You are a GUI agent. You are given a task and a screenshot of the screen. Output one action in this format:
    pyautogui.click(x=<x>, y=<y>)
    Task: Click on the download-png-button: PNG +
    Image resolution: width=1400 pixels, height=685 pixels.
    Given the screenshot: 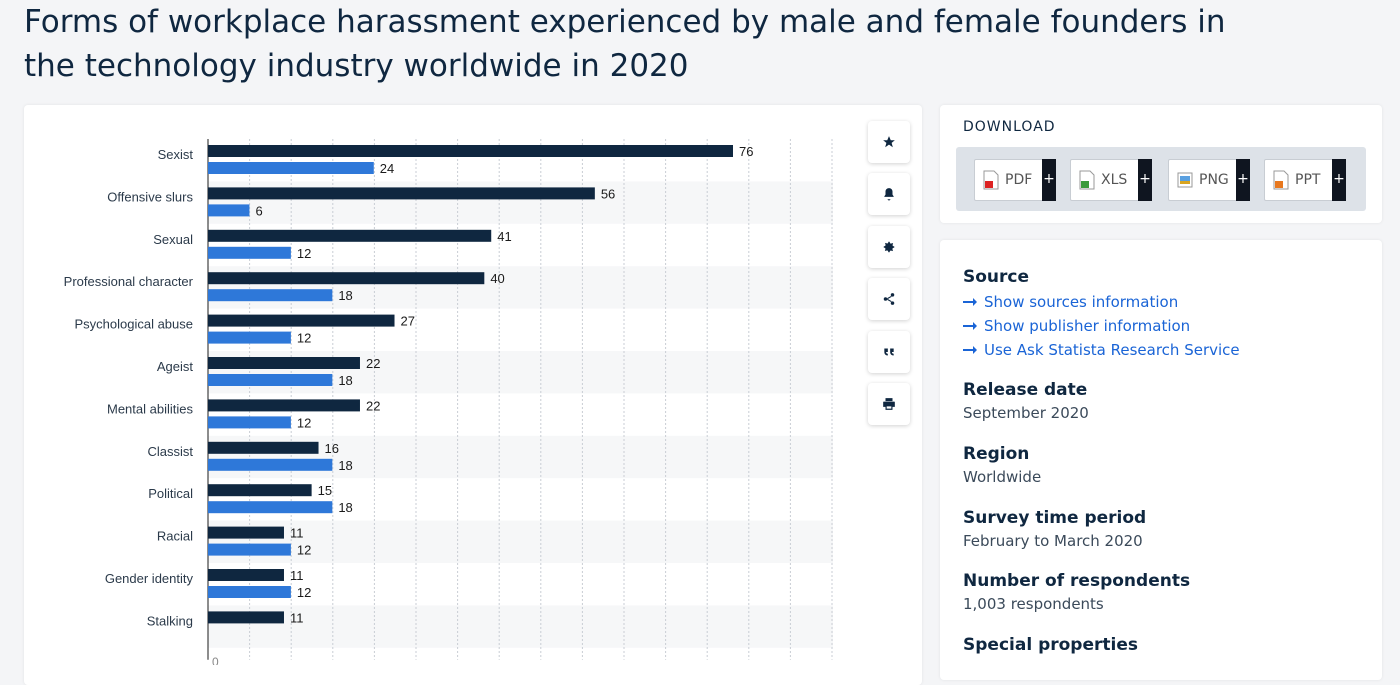 What is the action you would take?
    pyautogui.click(x=1209, y=180)
    